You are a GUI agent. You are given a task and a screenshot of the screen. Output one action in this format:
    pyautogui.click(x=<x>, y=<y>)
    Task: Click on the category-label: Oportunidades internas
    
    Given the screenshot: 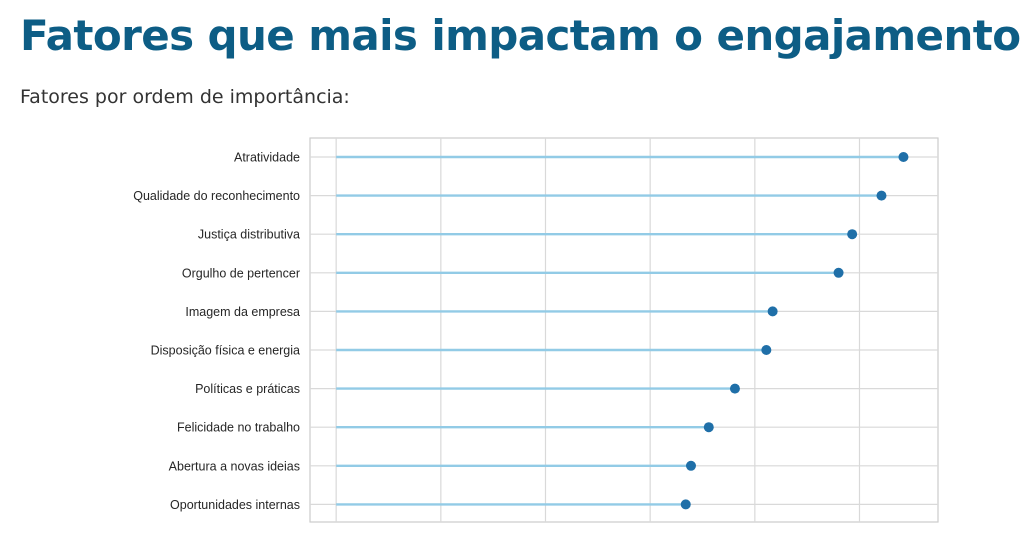 What is the action you would take?
    pyautogui.click(x=235, y=505)
    